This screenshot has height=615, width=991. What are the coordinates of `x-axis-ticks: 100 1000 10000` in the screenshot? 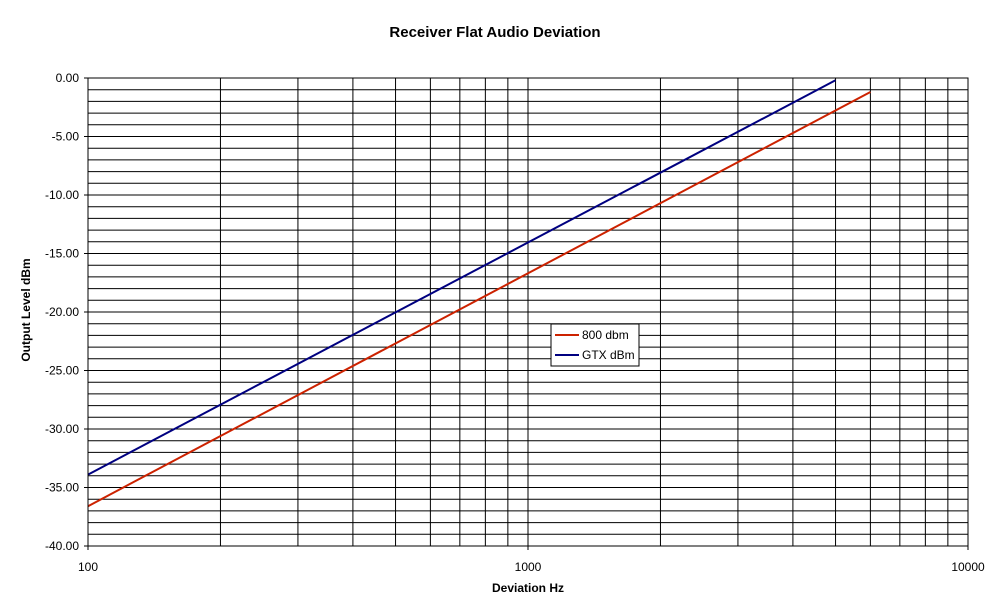 It's located at (531, 560).